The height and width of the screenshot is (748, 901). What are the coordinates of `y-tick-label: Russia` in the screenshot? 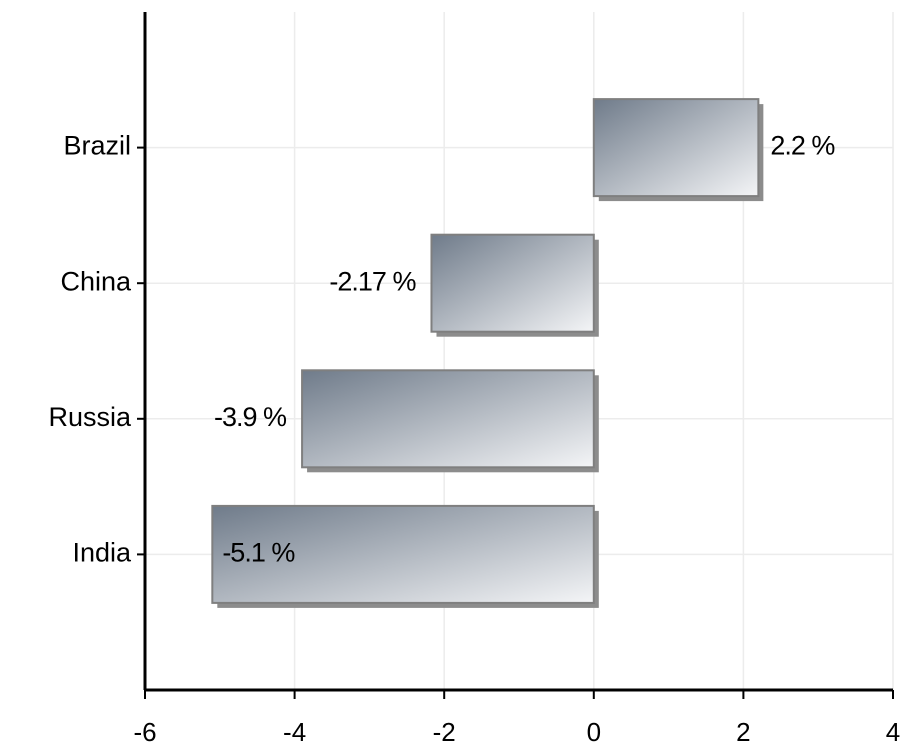 It's located at (90, 417).